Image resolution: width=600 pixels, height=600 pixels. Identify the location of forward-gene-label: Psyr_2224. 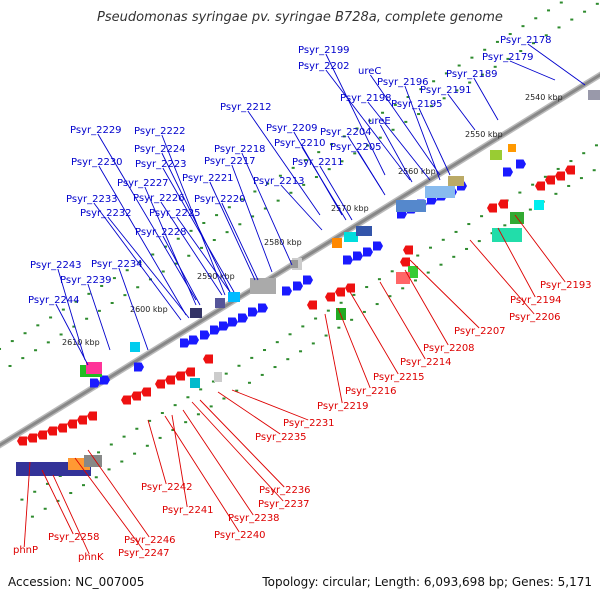
(160, 149).